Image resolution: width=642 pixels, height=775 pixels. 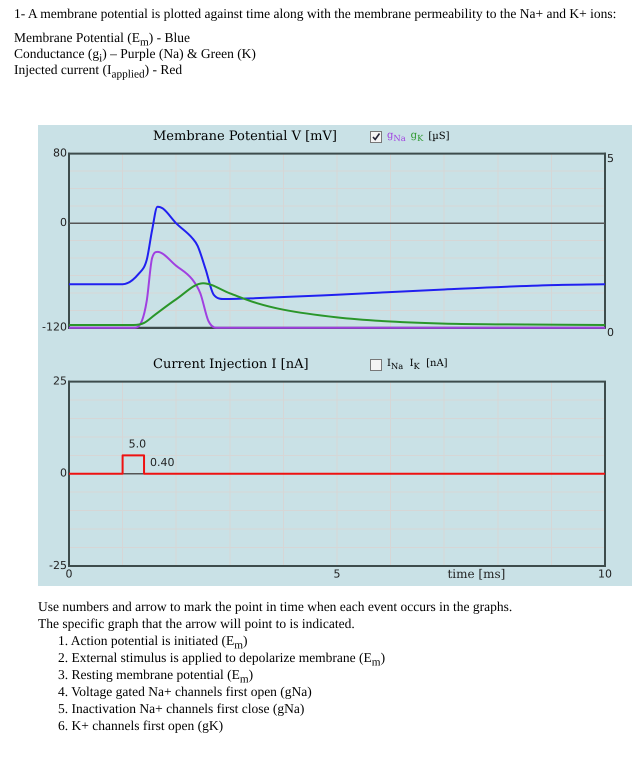 I want to click on legend-title: I$_{Na}$ I$_{K}$ [nA], so click(x=417, y=364).